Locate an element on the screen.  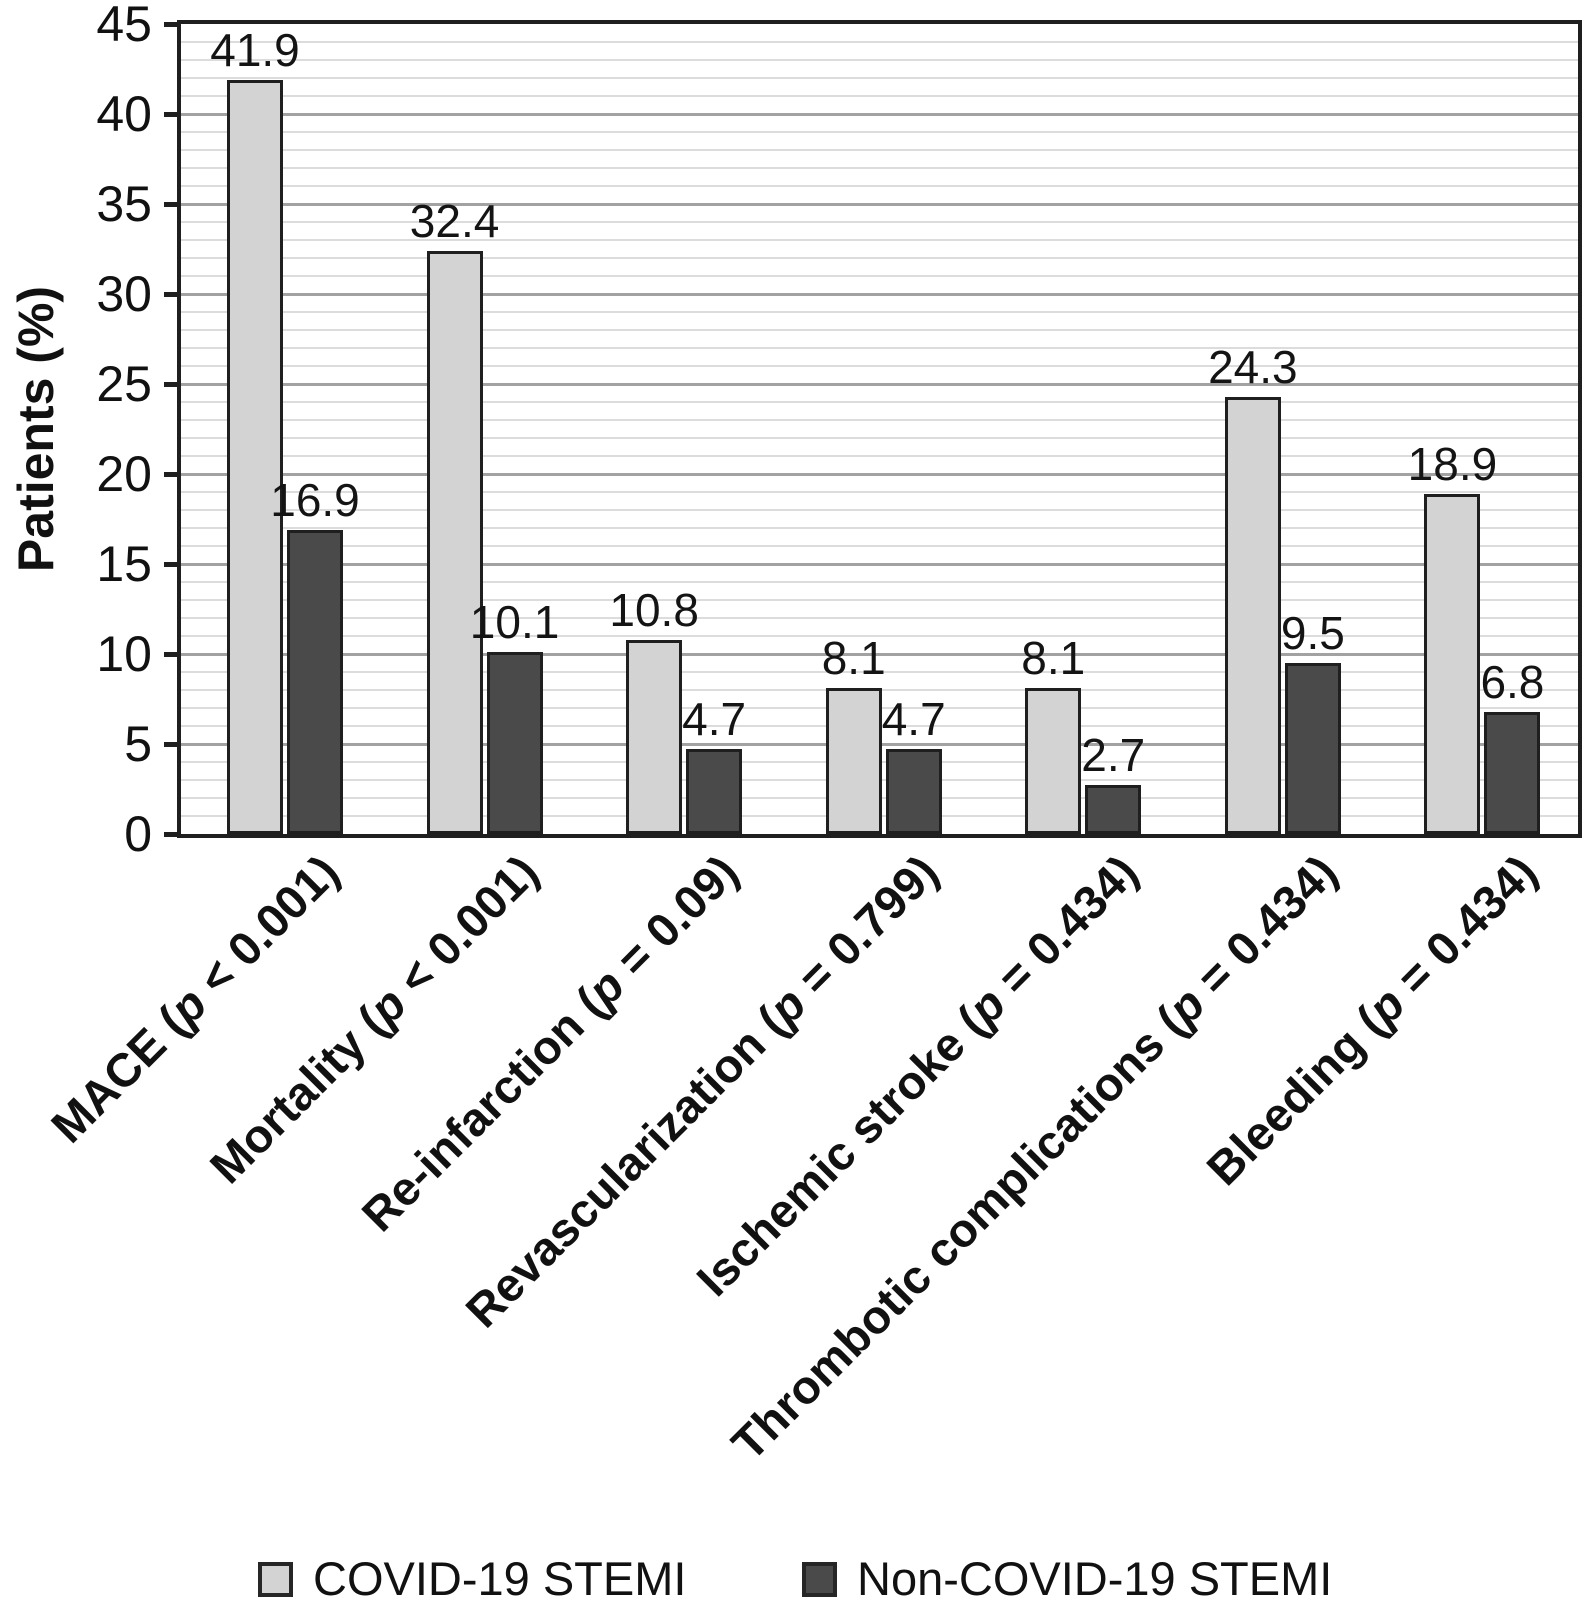
legend-swatch-covid-stemi is located at coordinates (275, 1579).